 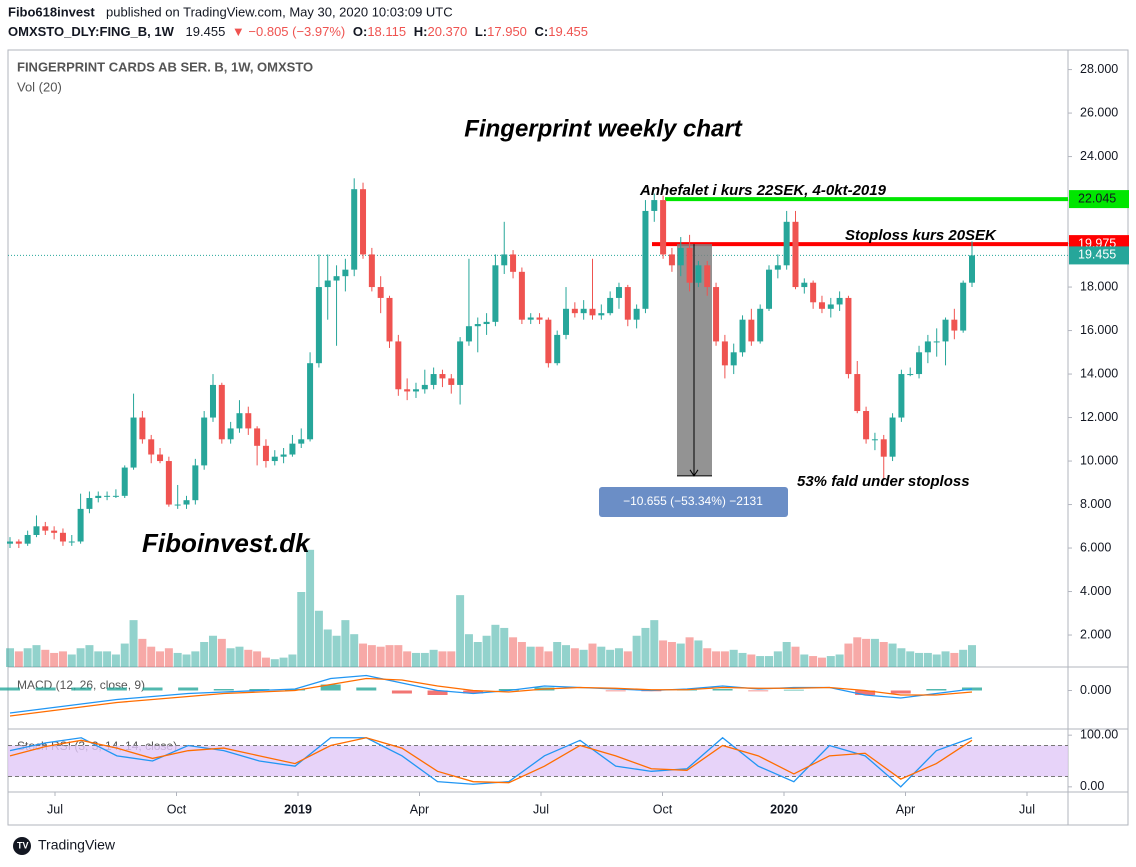 What do you see at coordinates (421, 31) in the screenshot?
I see `h-label: H:` at bounding box center [421, 31].